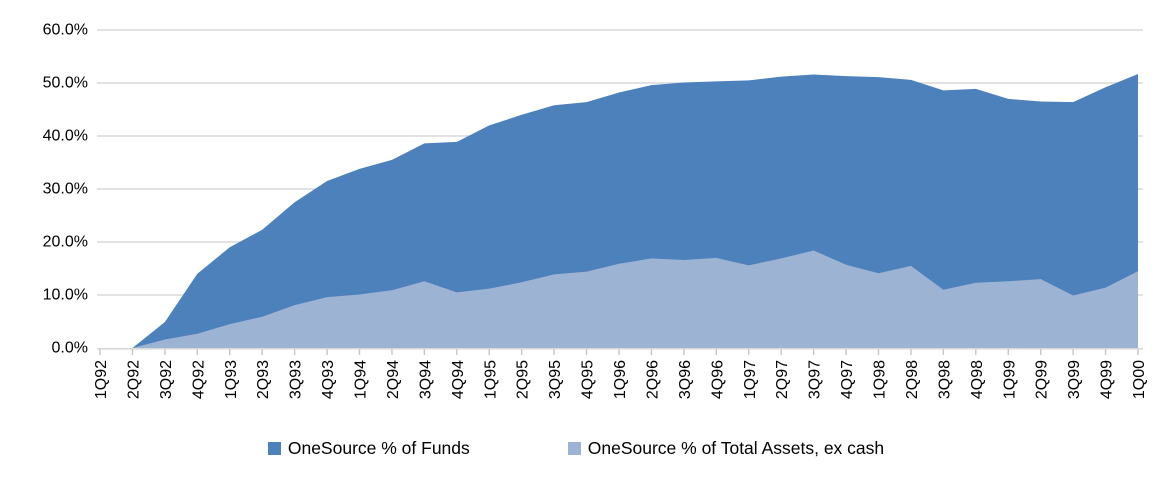 The height and width of the screenshot is (496, 1152). I want to click on x-axis-tick-label: 2Q99, so click(1042, 379).